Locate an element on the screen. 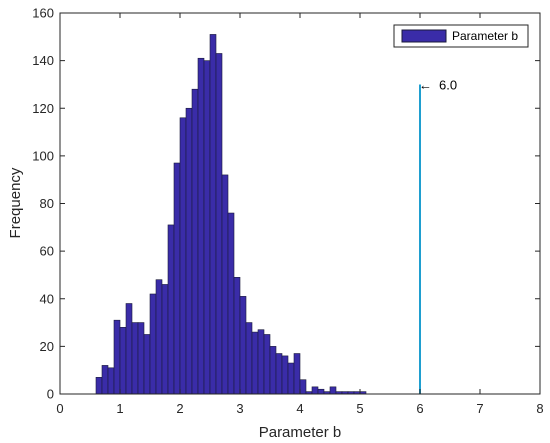  x-tick-label: 0 is located at coordinates (59, 408).